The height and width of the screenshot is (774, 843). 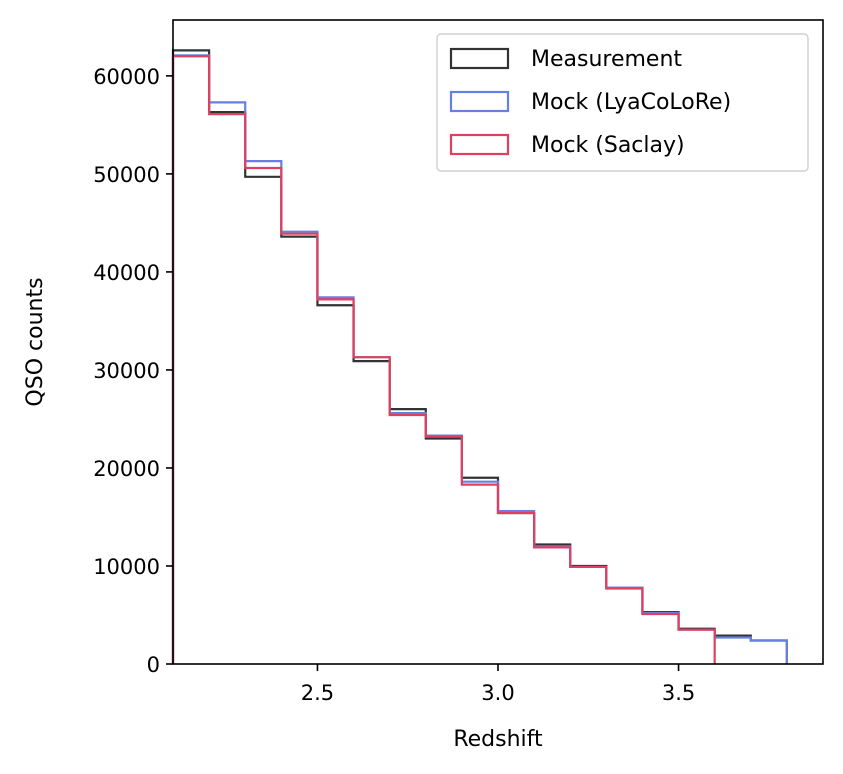 What do you see at coordinates (35, 341) in the screenshot?
I see `y-axis-label: QSO counts` at bounding box center [35, 341].